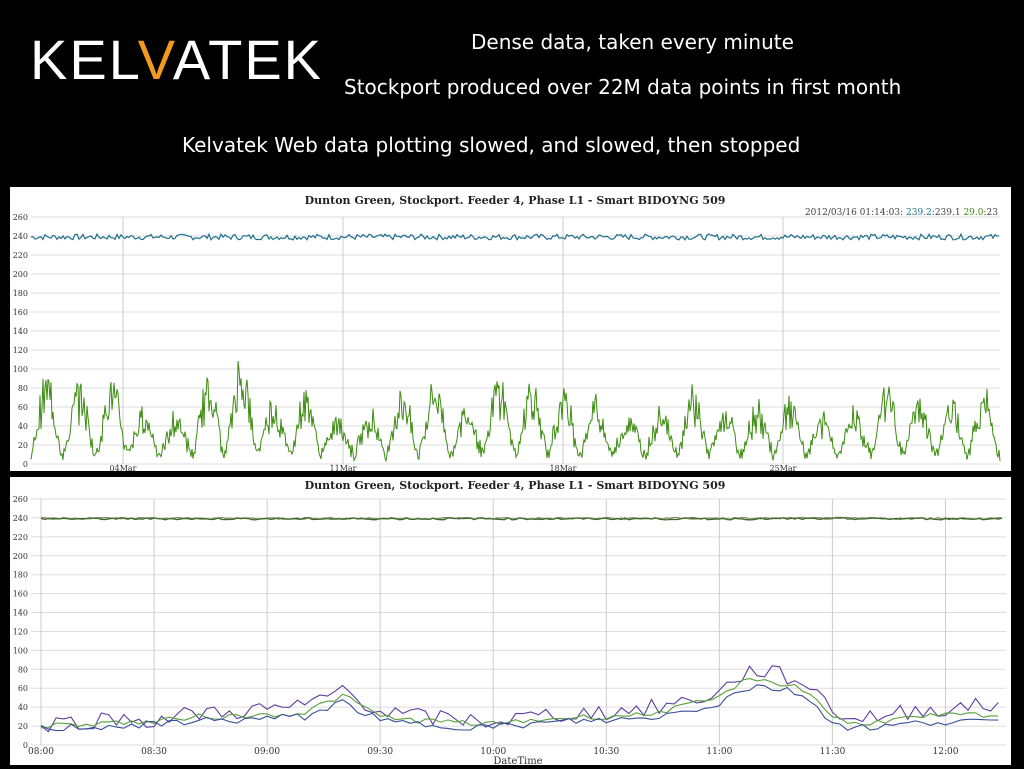 This screenshot has height=769, width=1024. Describe the element at coordinates (515, 411) in the screenshot. I see `current-series-line` at that location.